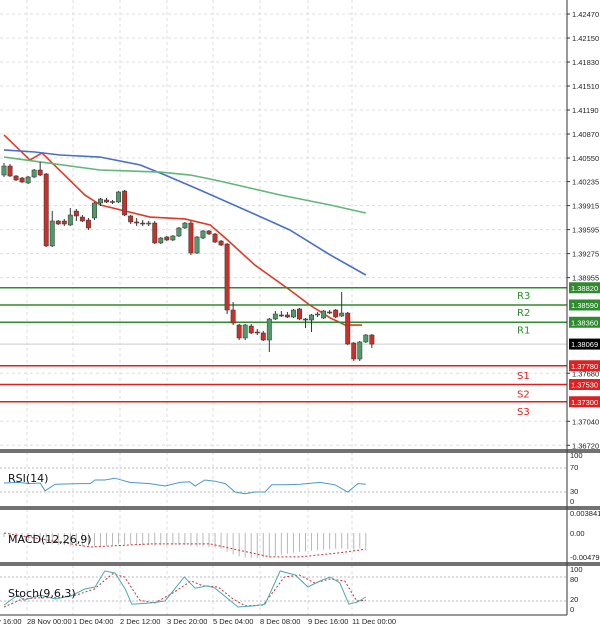 This screenshot has height=630, width=600. I want to click on rsi-line, so click(184, 486).